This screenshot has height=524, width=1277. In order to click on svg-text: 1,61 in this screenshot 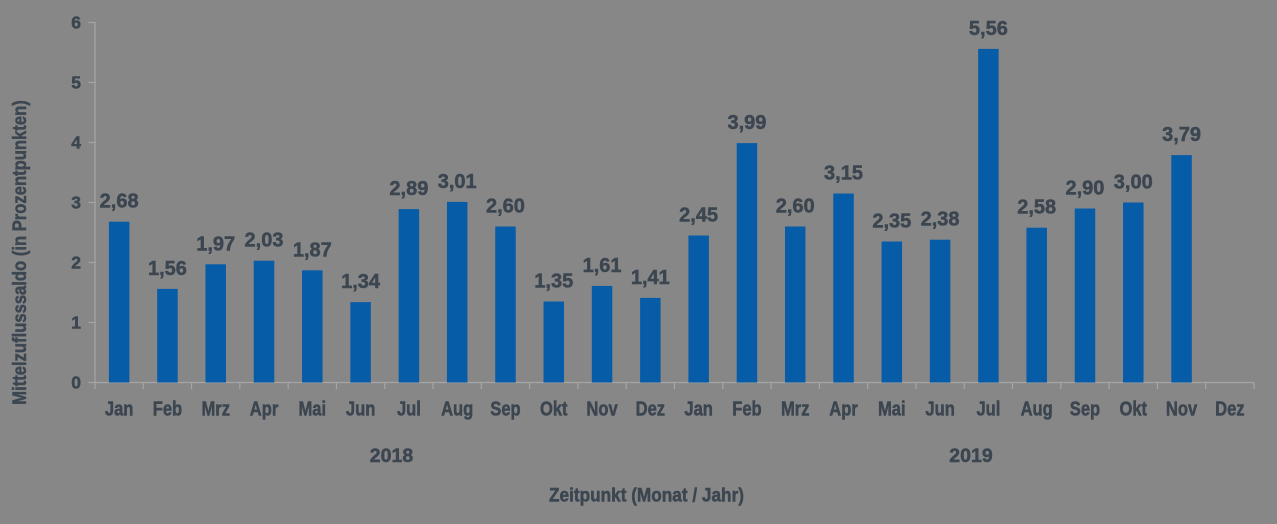, I will do `click(602, 266)`.